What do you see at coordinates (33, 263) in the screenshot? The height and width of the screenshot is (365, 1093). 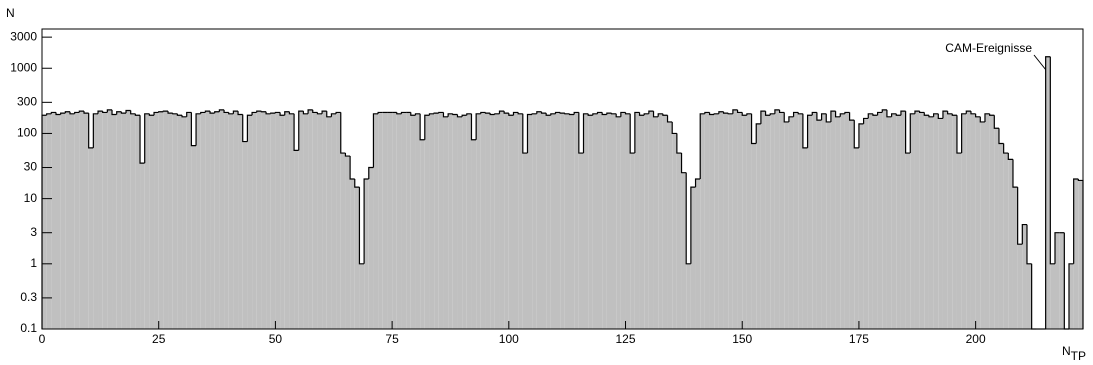 I see `y-tick-label: 1` at bounding box center [33, 263].